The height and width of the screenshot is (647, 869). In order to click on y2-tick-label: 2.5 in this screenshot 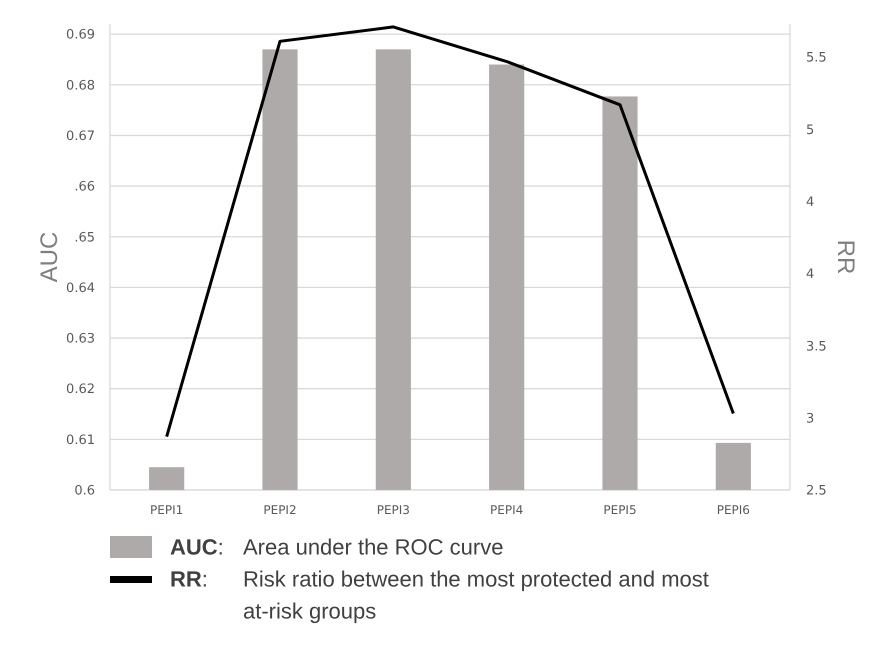, I will do `click(816, 491)`.